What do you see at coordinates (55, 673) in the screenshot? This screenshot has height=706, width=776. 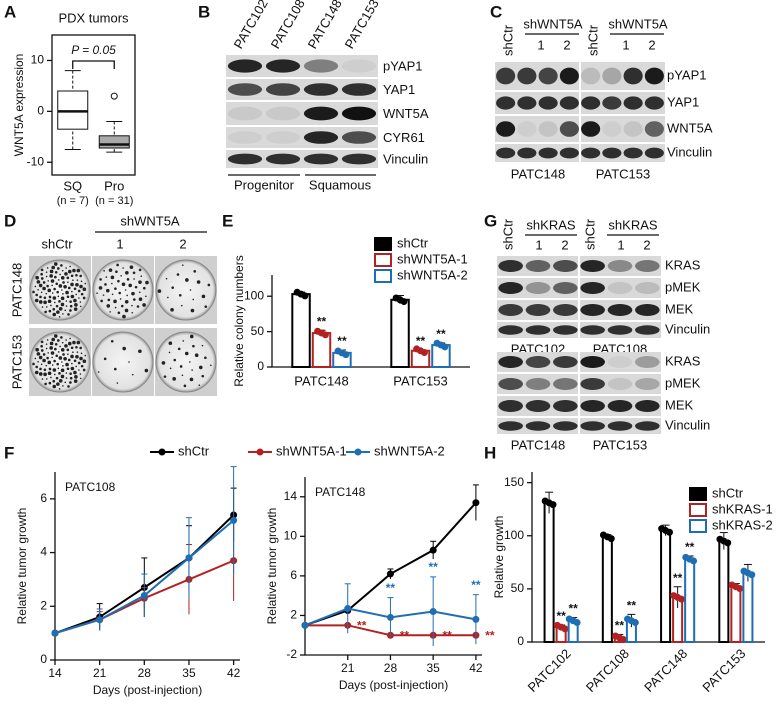 I see `x-tick-label: 14` at bounding box center [55, 673].